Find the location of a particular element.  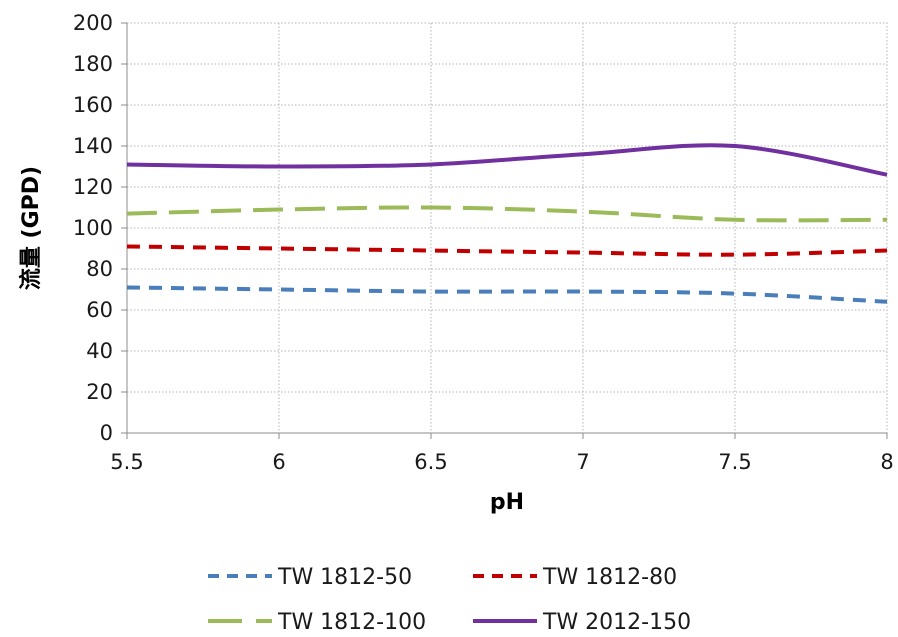

legend-item-tw-1812-100: TW 1812-100 is located at coordinates (317, 622).